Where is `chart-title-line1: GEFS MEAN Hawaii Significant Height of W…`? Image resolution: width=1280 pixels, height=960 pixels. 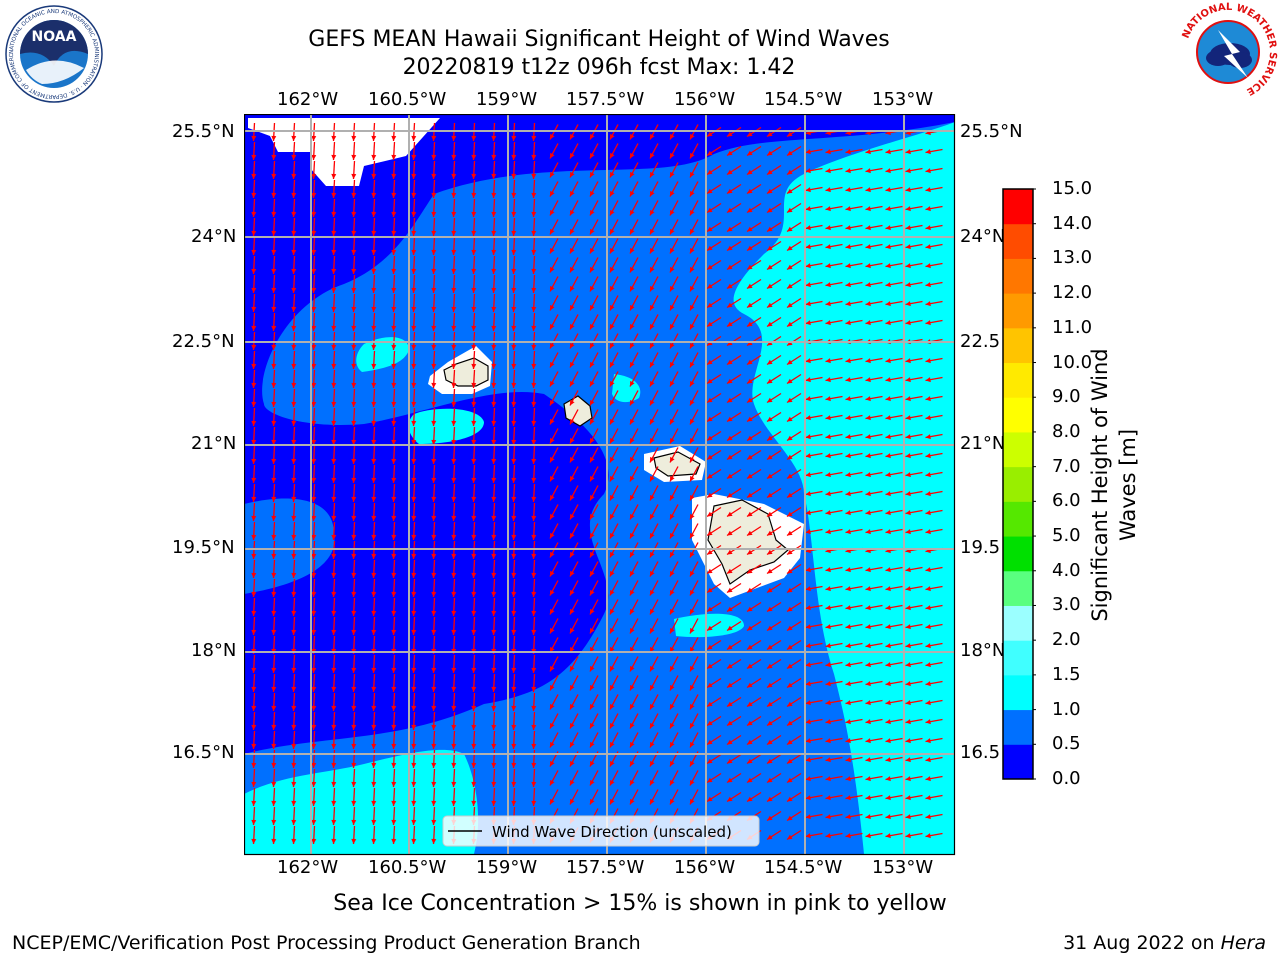
chart-title-line1: GEFS MEAN Hawaii Significant Height of W… is located at coordinates (599, 39).